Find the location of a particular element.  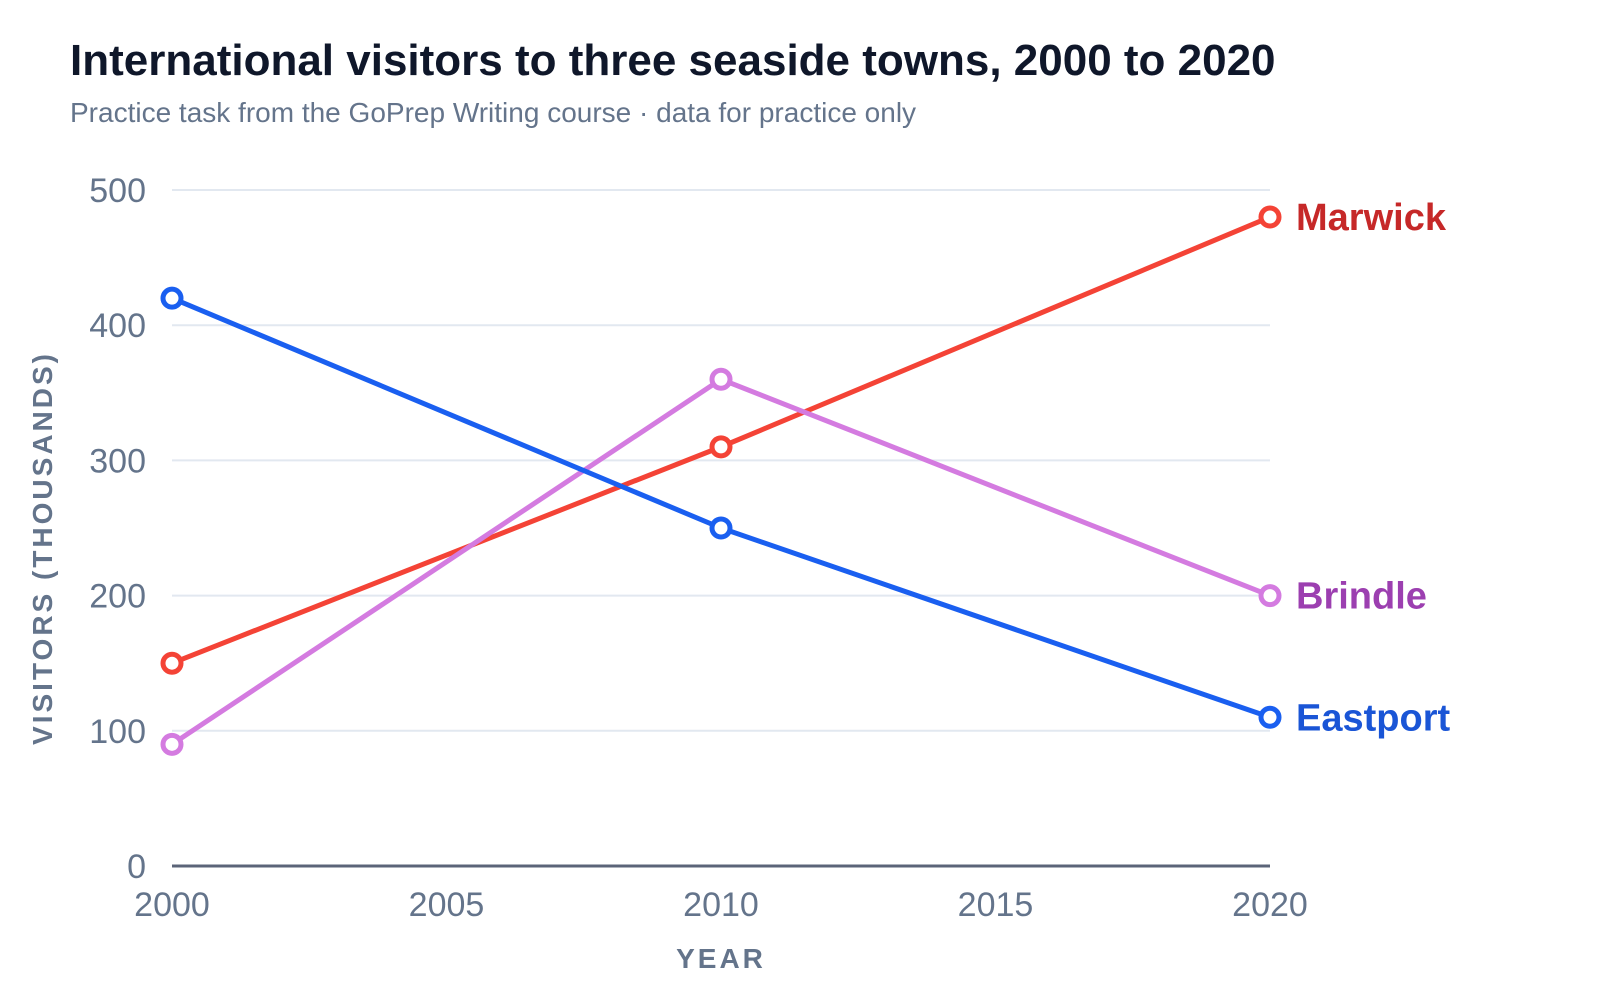

x-tick-label: 2015 is located at coordinates (996, 905).